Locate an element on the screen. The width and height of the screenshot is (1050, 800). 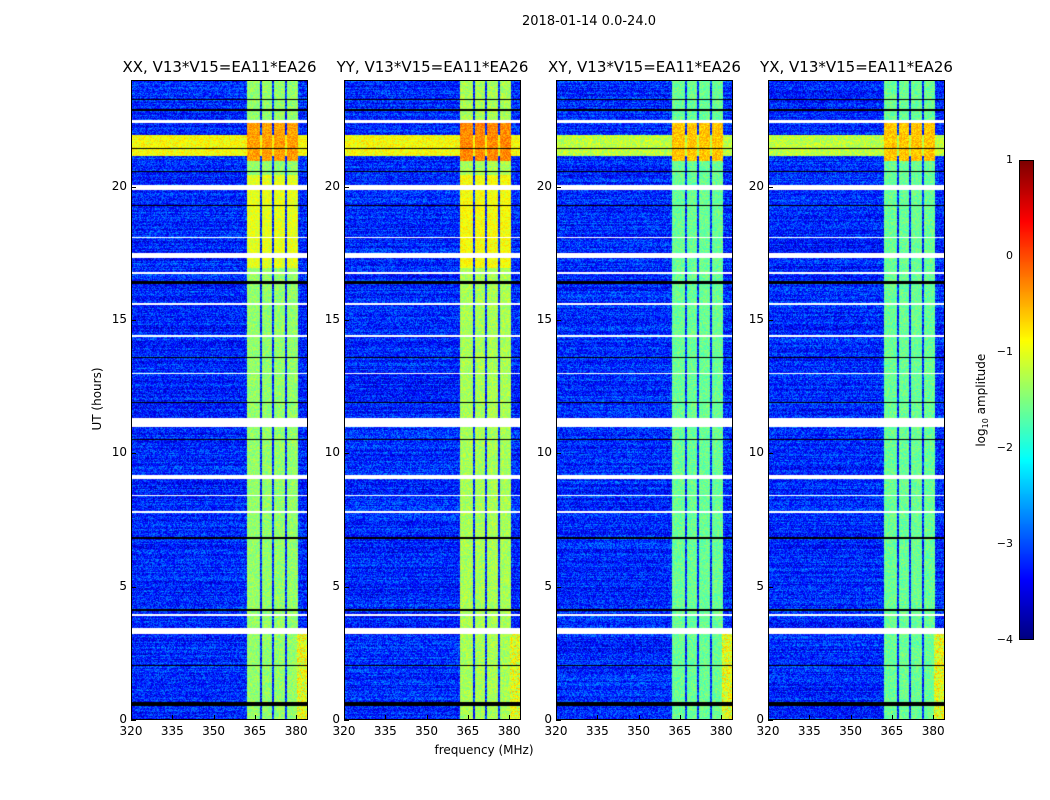
panel-title: YY, V13*V15=EA11*EA26 is located at coordinates (432, 67).